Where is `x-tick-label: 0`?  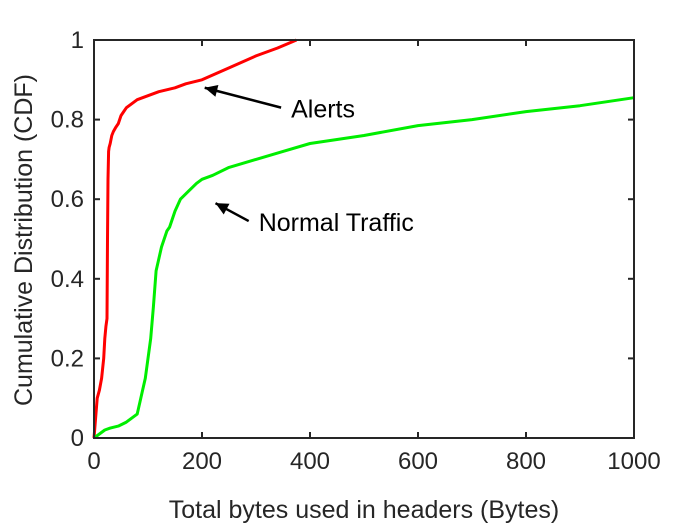
x-tick-label: 0 is located at coordinates (93, 461).